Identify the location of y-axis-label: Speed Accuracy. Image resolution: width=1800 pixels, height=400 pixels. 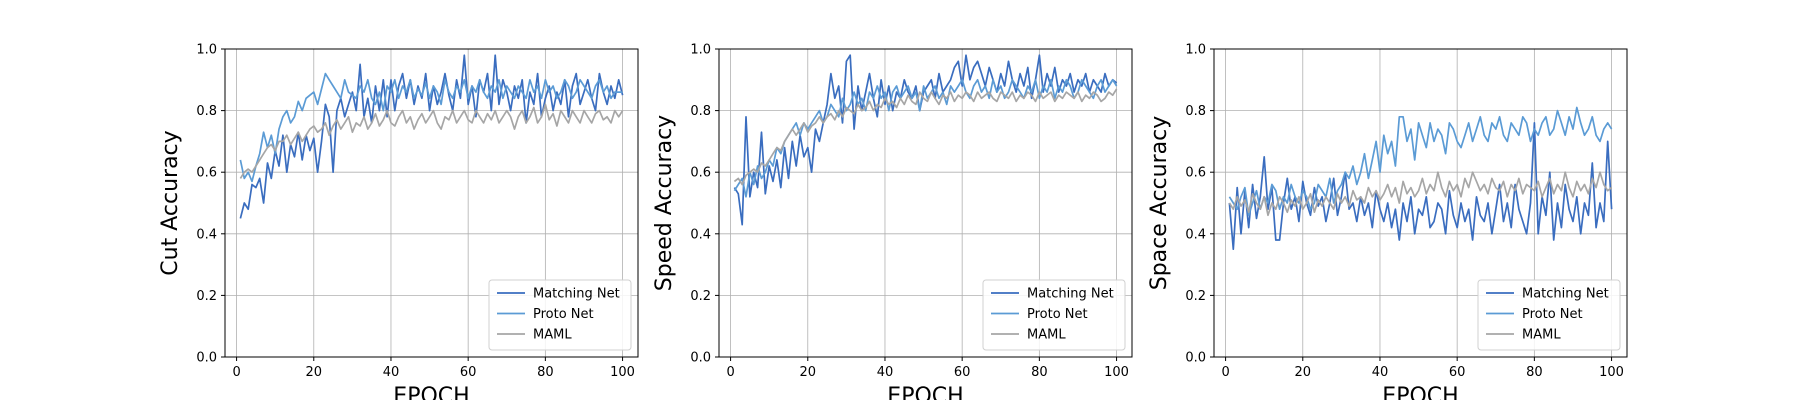
(664, 203).